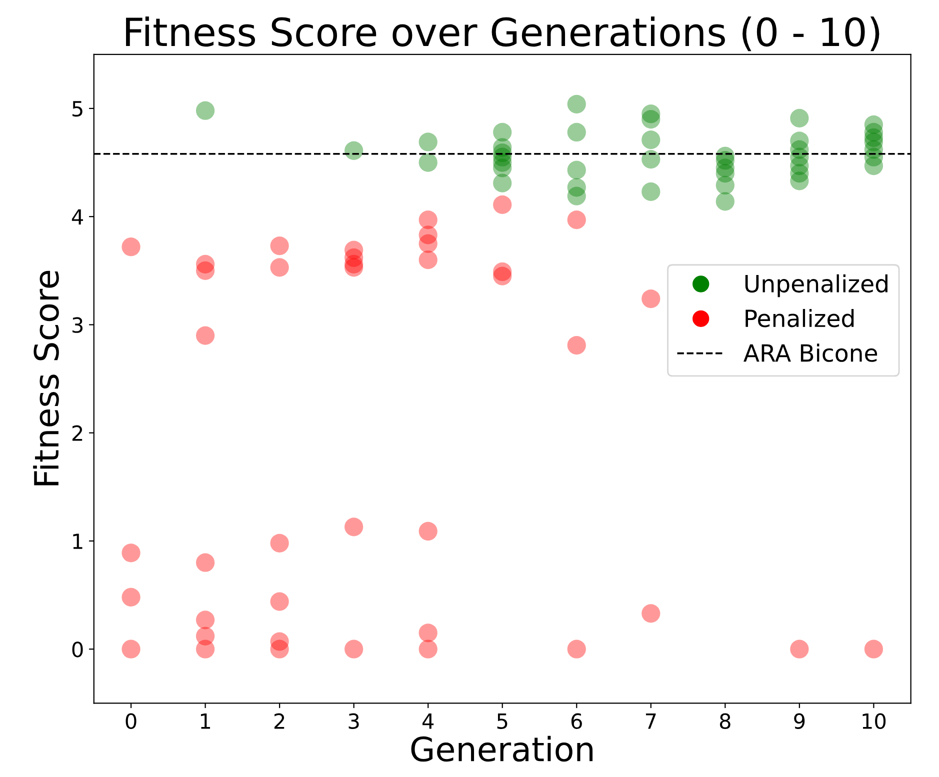 Image resolution: width=939 pixels, height=777 pixels. Describe the element at coordinates (77, 109) in the screenshot. I see `y-tick-label: 5` at that location.